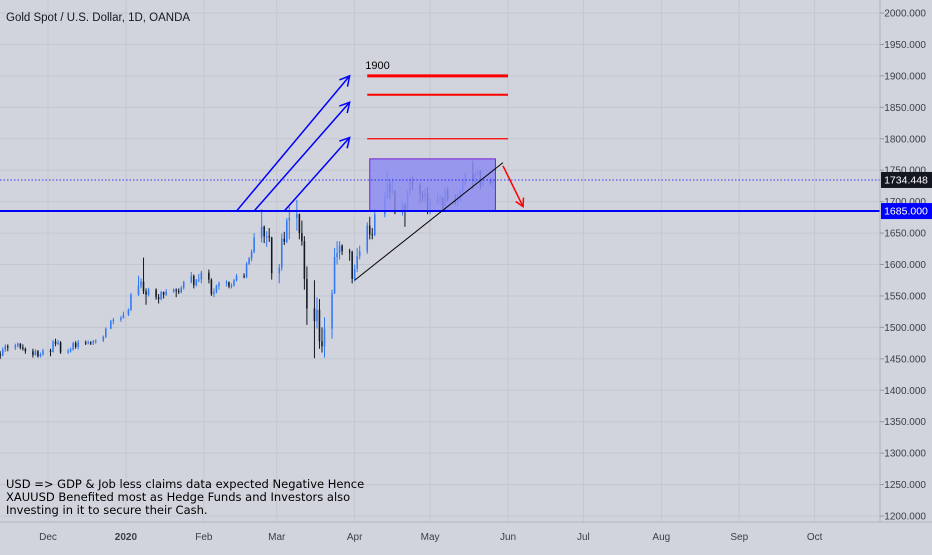 This screenshot has width=932, height=555. What do you see at coordinates (520, 203) in the screenshot?
I see `down-arrow-head` at bounding box center [520, 203].